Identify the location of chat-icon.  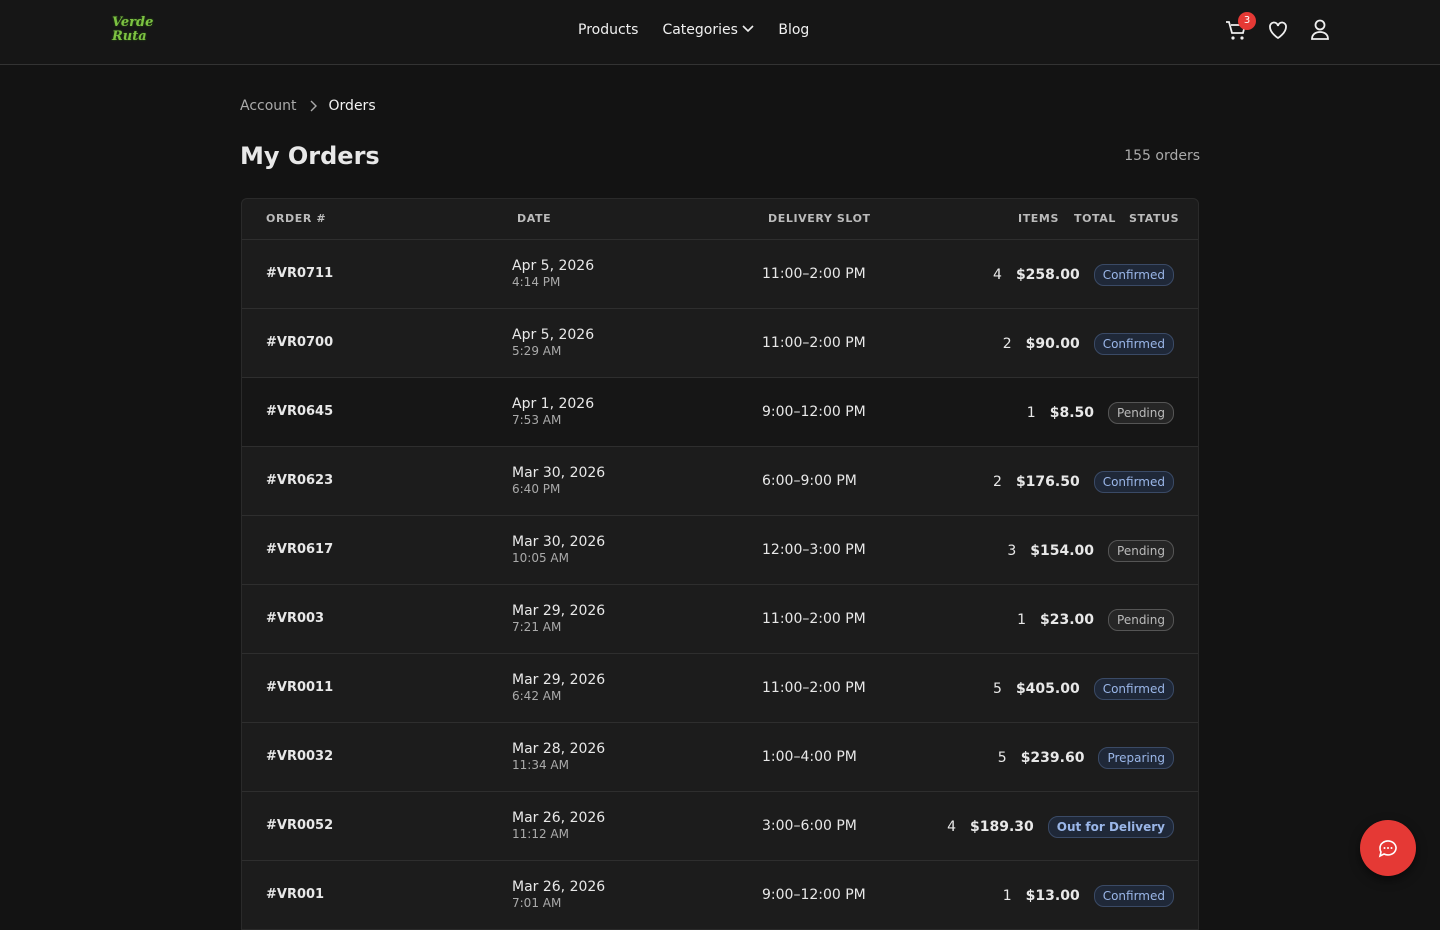
(1388, 848).